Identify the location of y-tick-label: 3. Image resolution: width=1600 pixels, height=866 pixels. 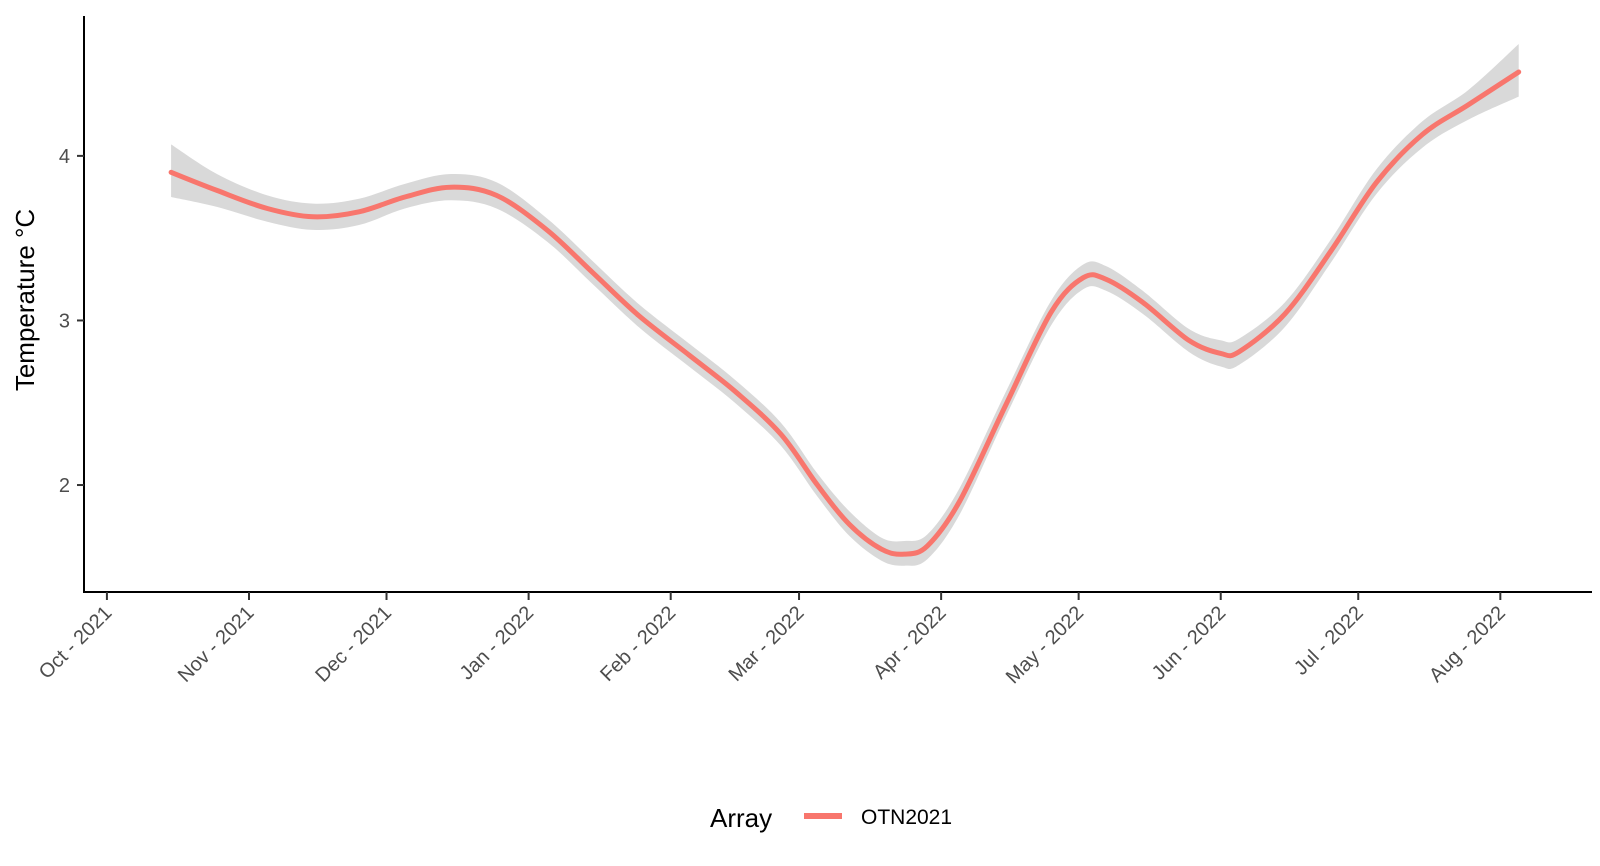
(64, 321).